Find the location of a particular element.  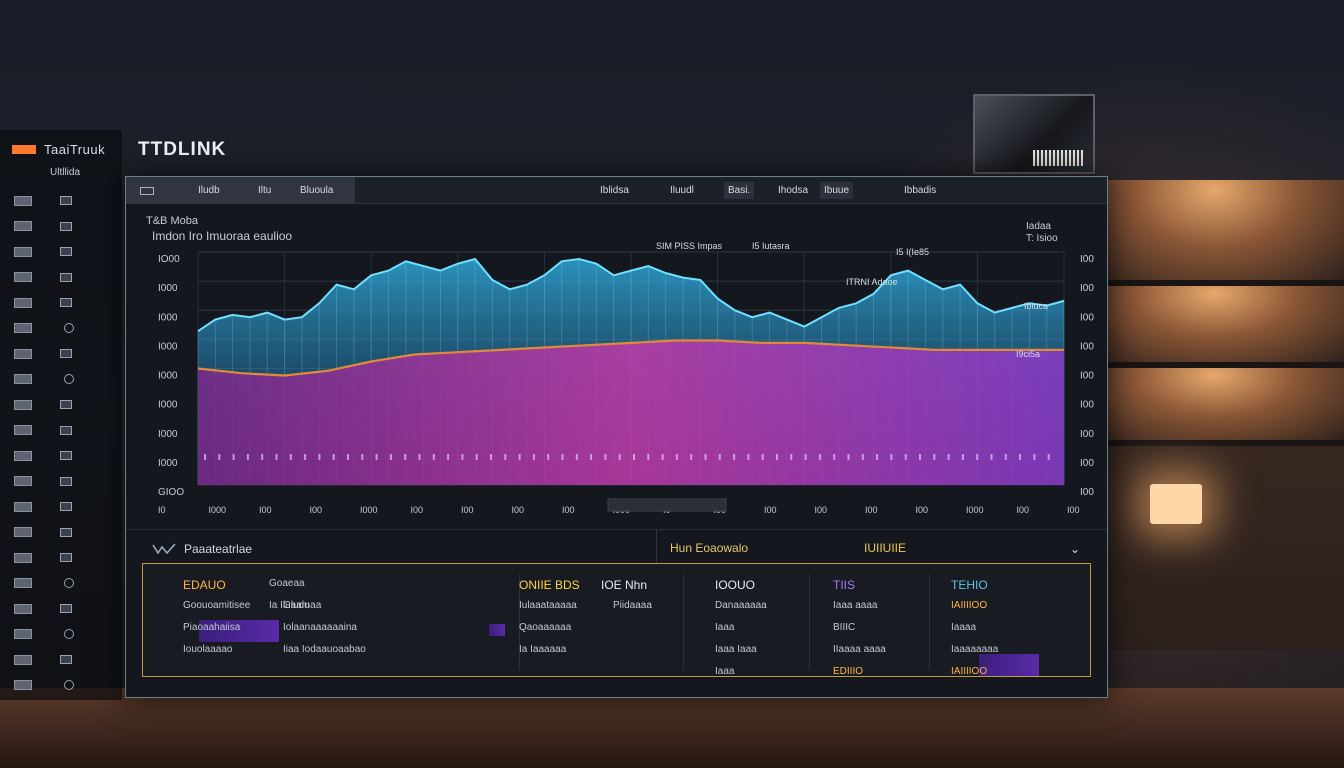

column-header: ONIIE BDS is located at coordinates (549, 585).